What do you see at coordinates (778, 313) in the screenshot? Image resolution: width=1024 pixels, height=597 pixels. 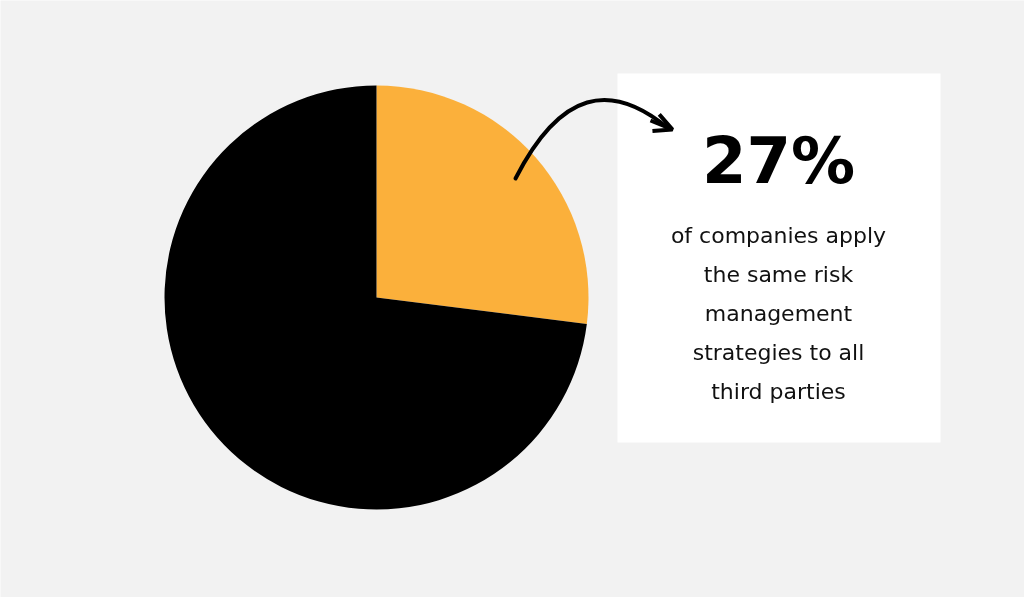 I see `text: of companies apply the same risk management strategies to all third parties` at bounding box center [778, 313].